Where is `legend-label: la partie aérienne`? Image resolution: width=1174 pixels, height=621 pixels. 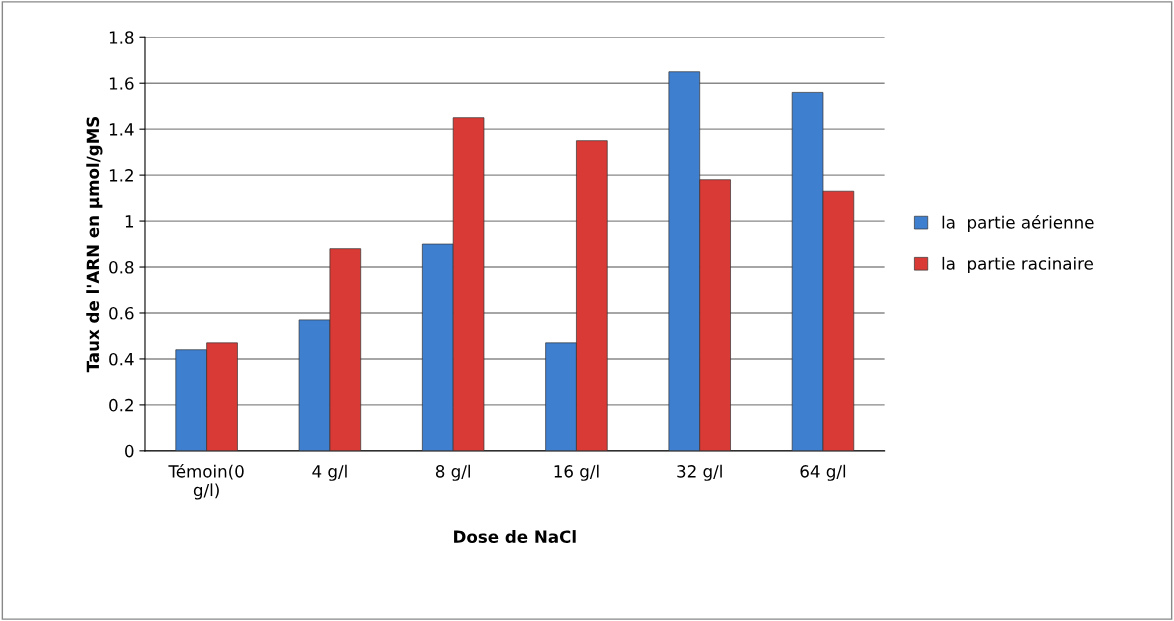 legend-label: la partie aérienne is located at coordinates (1018, 223).